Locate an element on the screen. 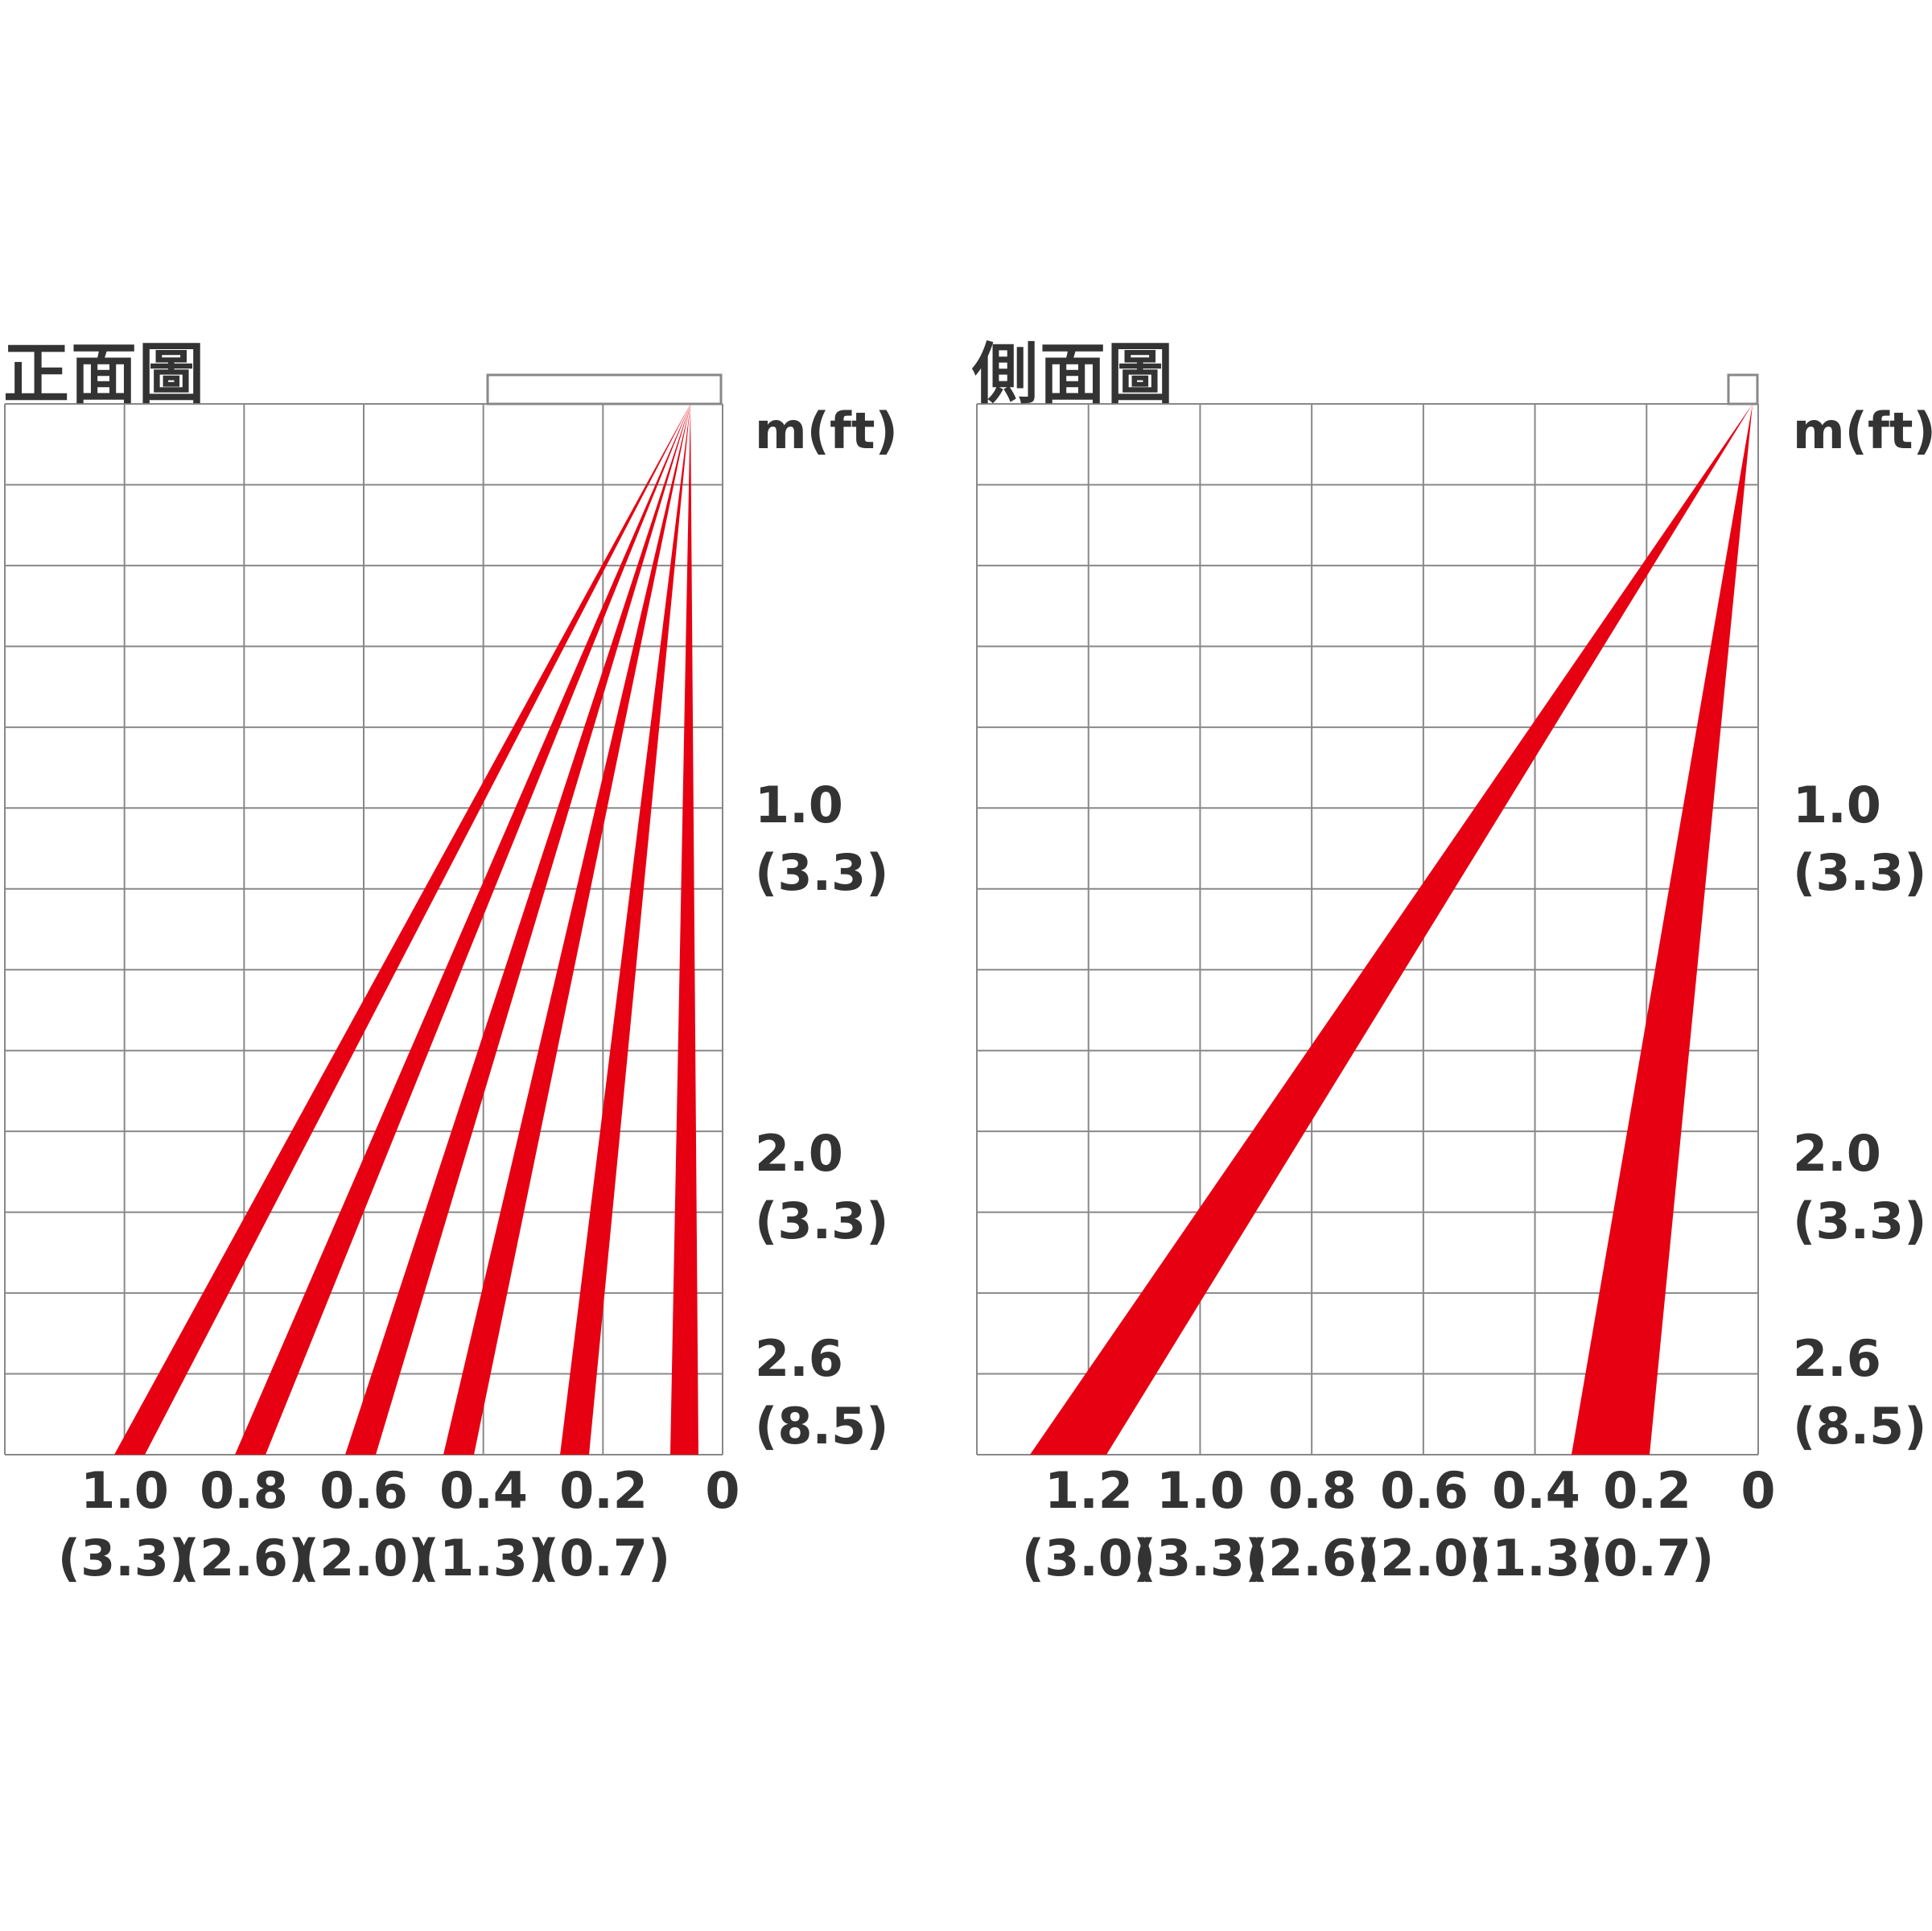 The image size is (1932, 1931). front-right-label-sub: (8.5) is located at coordinates (822, 1426).